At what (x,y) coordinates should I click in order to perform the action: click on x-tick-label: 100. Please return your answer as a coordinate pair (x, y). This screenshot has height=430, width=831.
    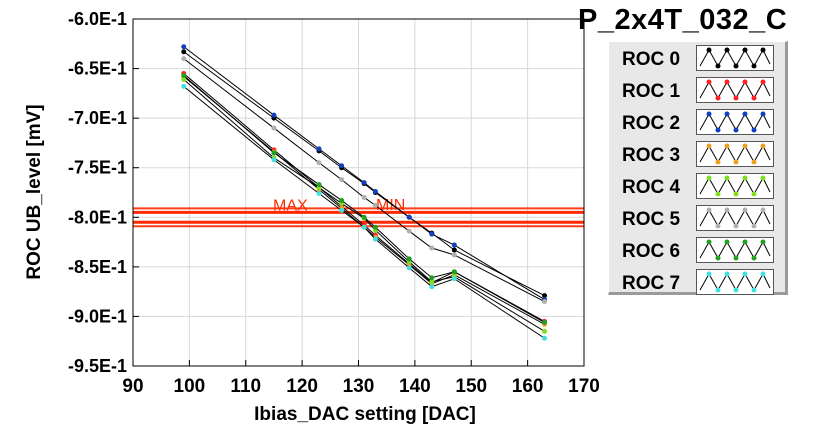
    Looking at the image, I should click on (190, 386).